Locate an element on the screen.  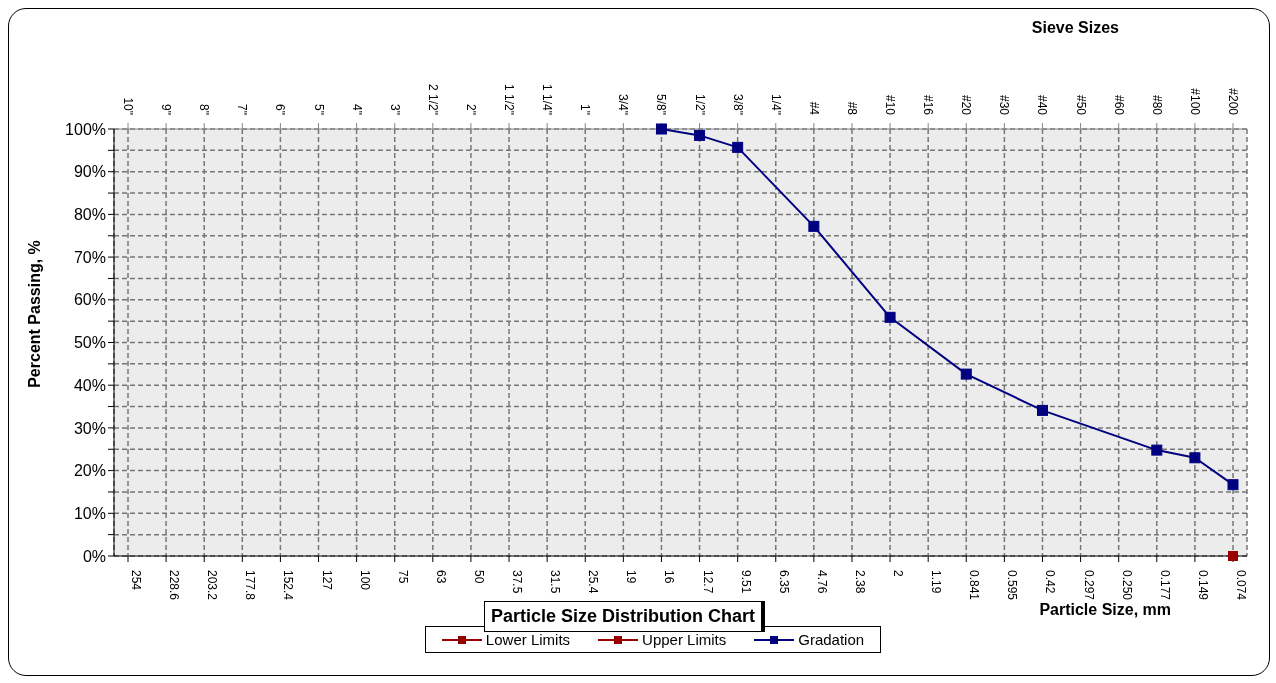
y-tick-label: 80% is located at coordinates (89, 215).